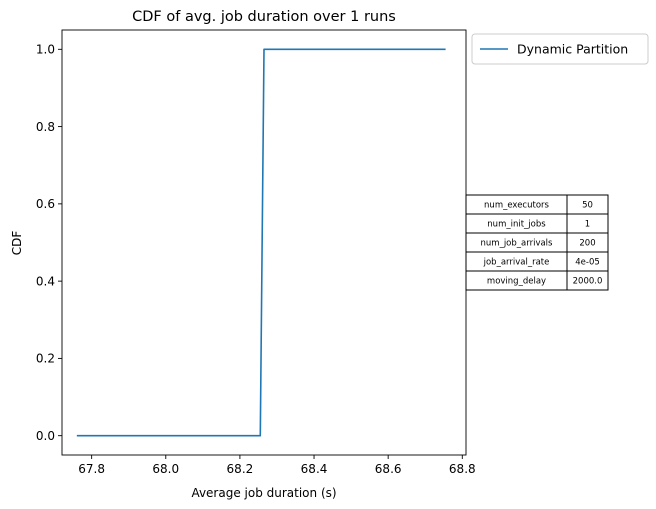 Image resolution: width=656 pixels, height=509 pixels. Describe the element at coordinates (587, 244) in the screenshot. I see `params-table-value: 200` at that location.